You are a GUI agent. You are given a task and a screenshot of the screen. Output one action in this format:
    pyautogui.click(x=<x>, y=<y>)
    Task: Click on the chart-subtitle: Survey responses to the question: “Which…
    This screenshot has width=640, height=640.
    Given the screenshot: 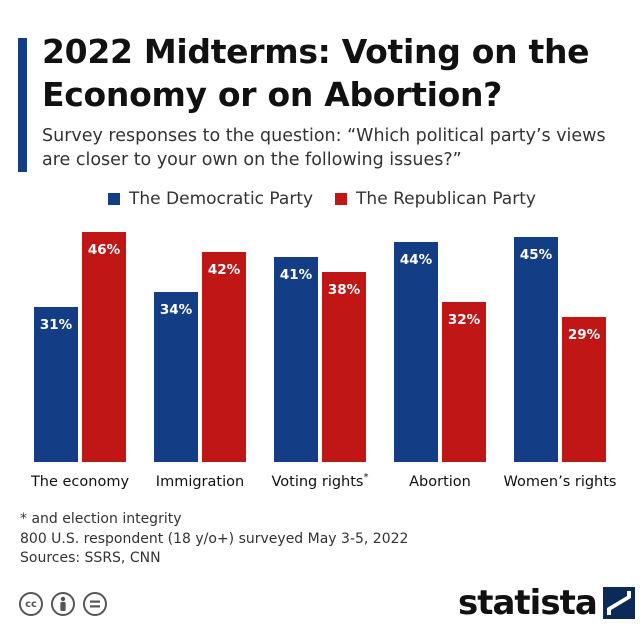 What is the action you would take?
    pyautogui.click(x=324, y=148)
    